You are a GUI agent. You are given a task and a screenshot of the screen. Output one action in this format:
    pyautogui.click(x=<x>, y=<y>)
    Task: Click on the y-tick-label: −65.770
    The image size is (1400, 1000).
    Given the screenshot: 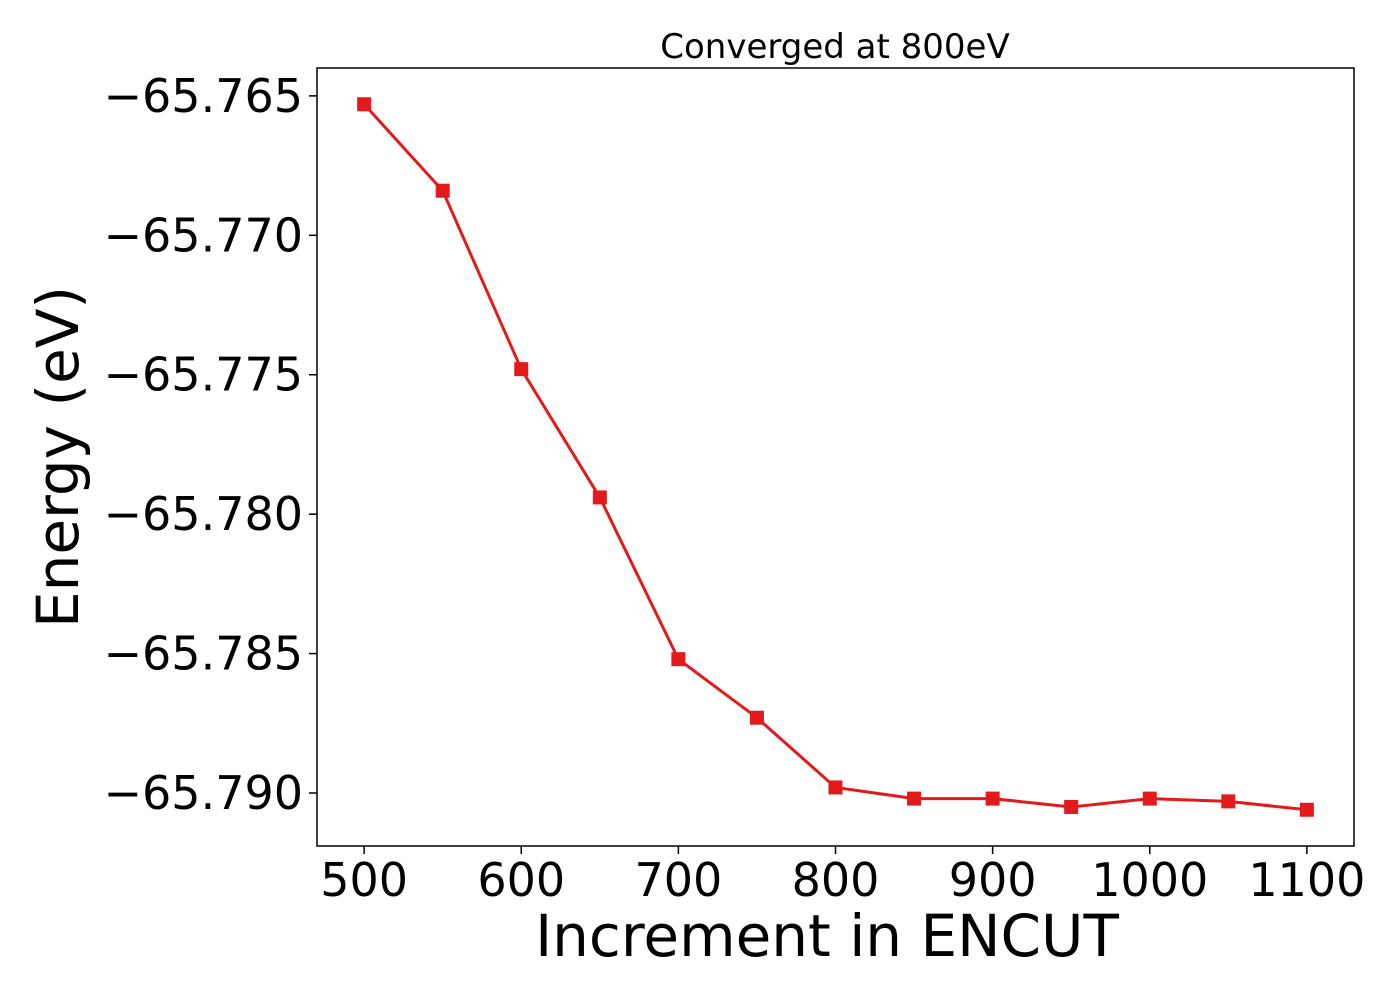 What is the action you would take?
    pyautogui.click(x=204, y=235)
    